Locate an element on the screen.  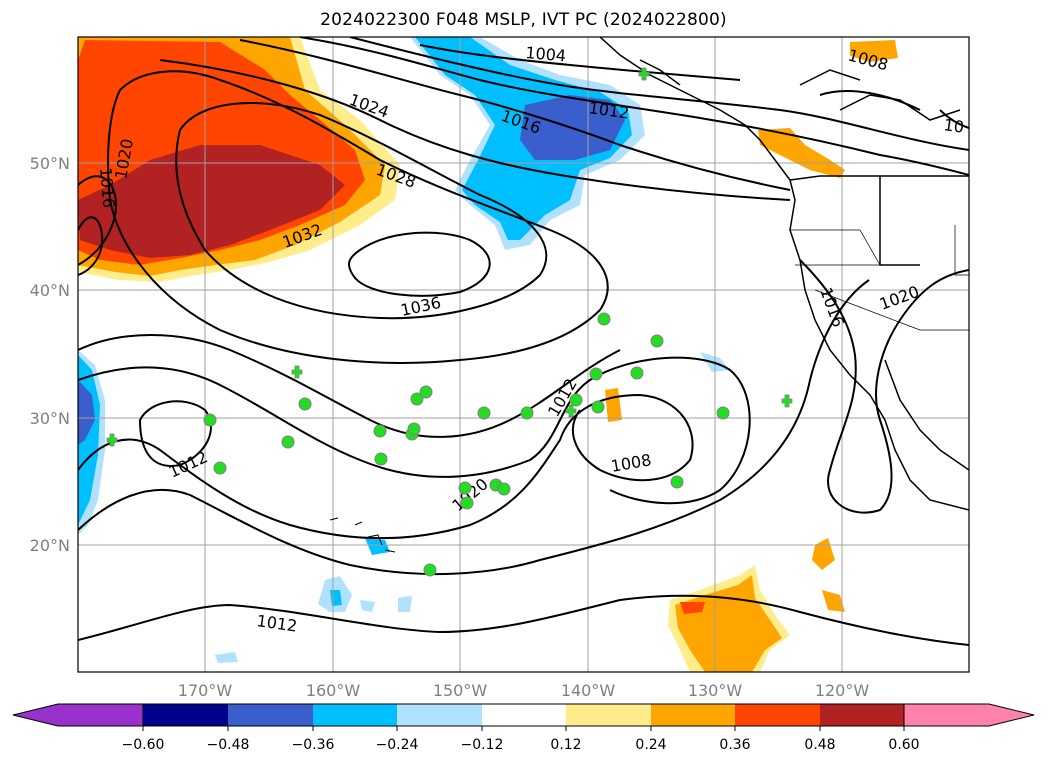
lon-label: 170°W is located at coordinates (205, 690).